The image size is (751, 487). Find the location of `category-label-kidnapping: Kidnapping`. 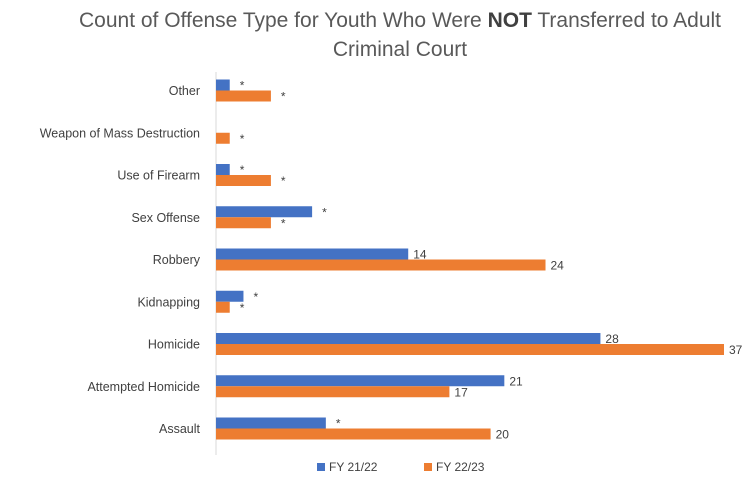

category-label-kidnapping: Kidnapping is located at coordinates (168, 302).